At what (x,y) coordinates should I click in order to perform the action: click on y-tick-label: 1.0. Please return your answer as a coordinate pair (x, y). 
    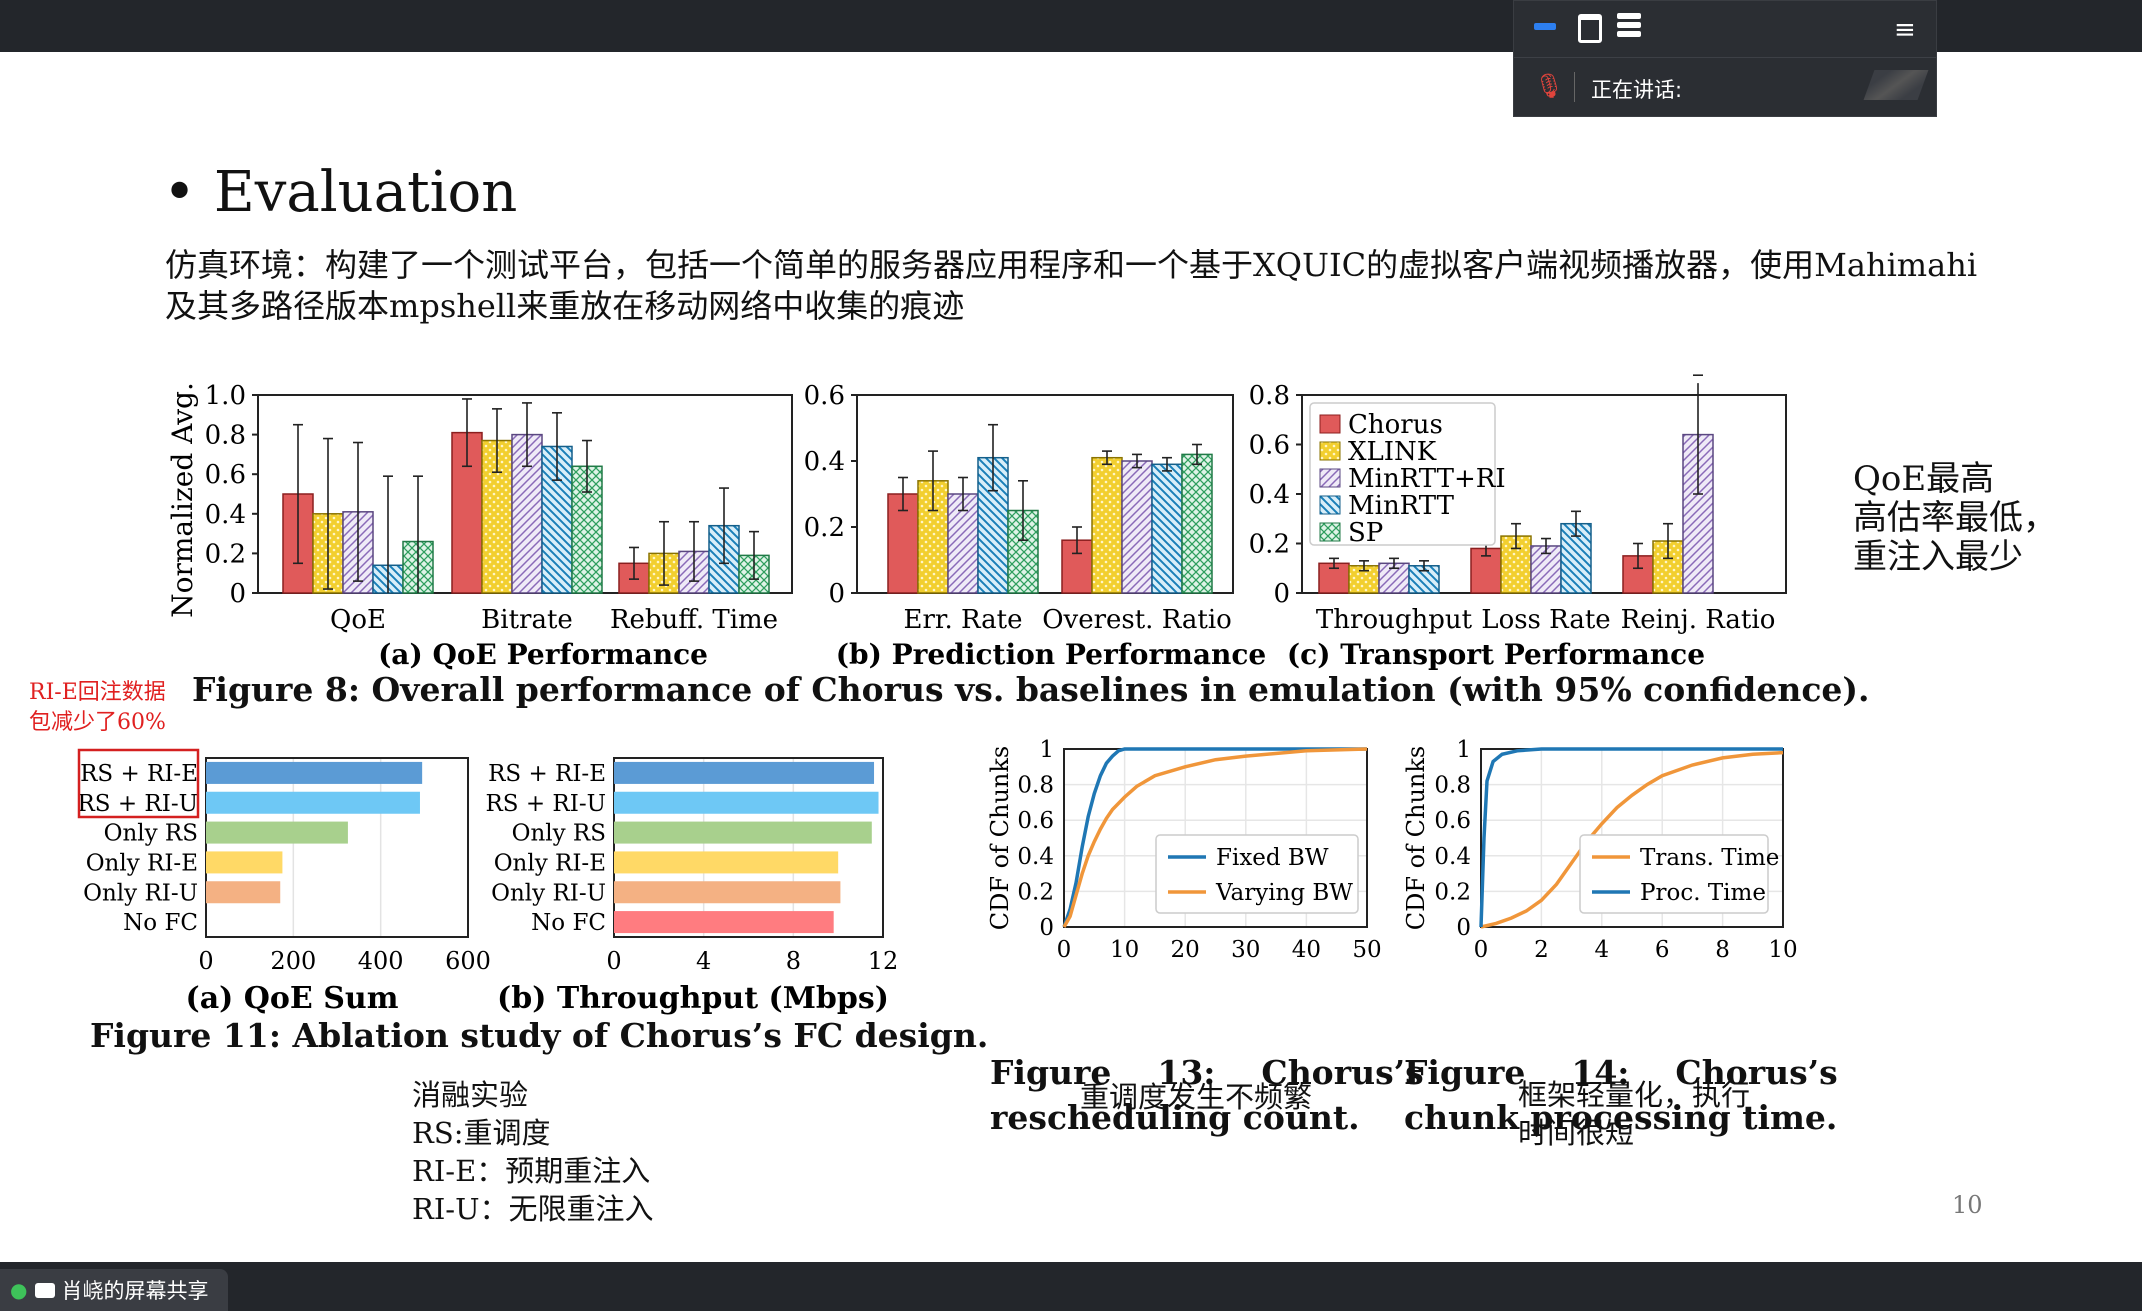
    Looking at the image, I should click on (225, 396).